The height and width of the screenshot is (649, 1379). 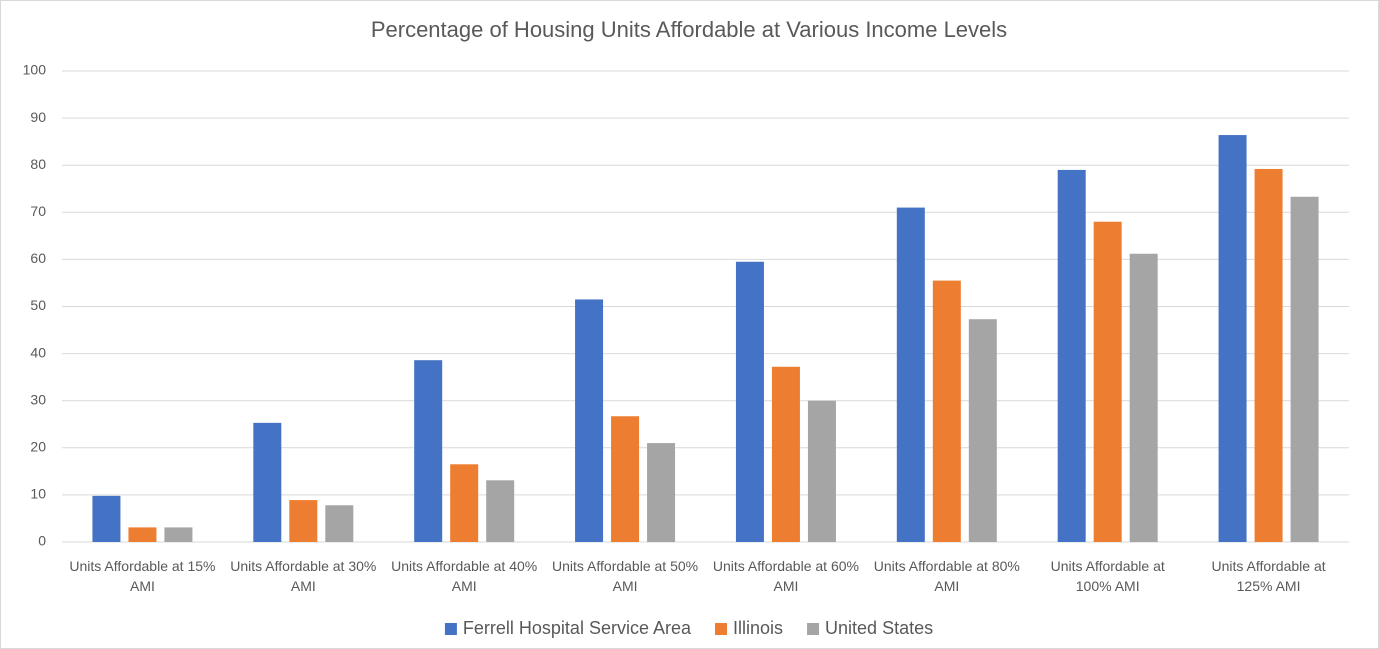 I want to click on x-tick-label: Units Affordable at 60% AMI, so click(x=785, y=576).